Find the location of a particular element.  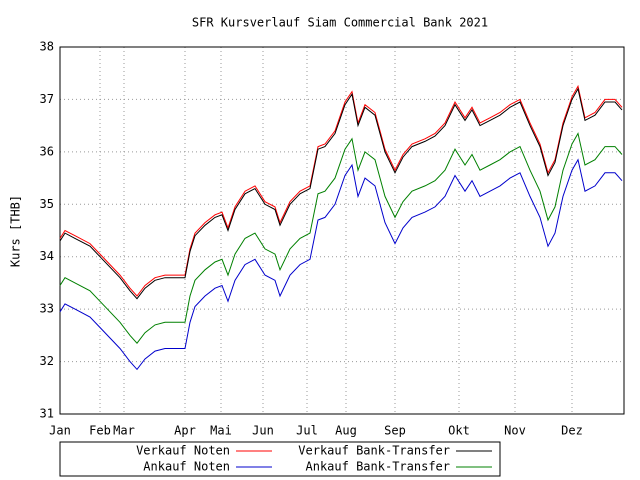

x-tick-label: Jun is located at coordinates (263, 431).